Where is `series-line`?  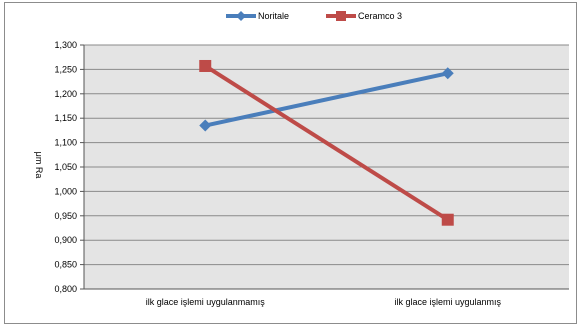 series-line is located at coordinates (326, 99).